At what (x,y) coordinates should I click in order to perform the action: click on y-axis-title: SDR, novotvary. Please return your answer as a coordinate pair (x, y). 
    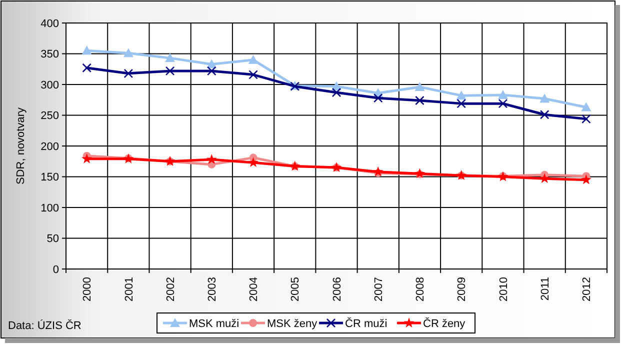
    Looking at the image, I should click on (21, 145).